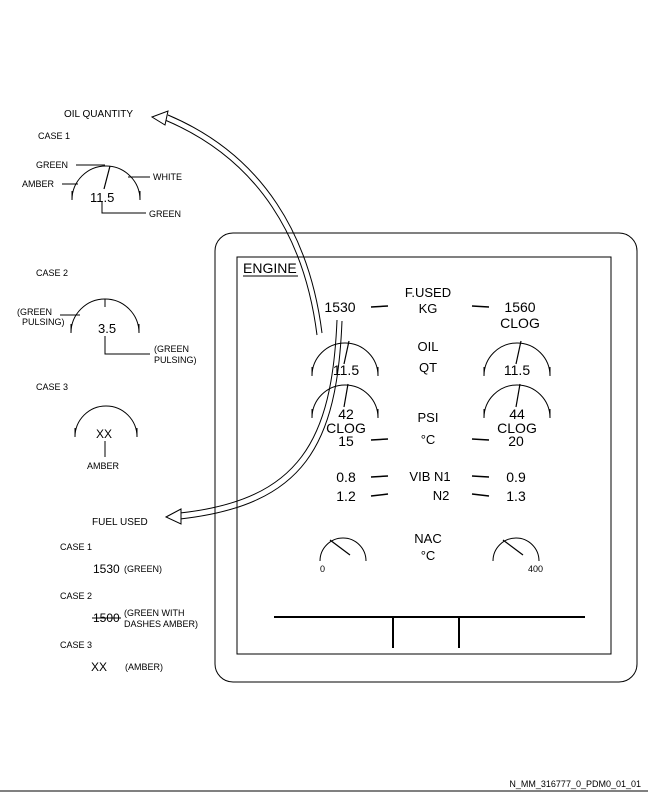 The image size is (648, 792). I want to click on fuel-case2-label: CASE 2, so click(76, 596).